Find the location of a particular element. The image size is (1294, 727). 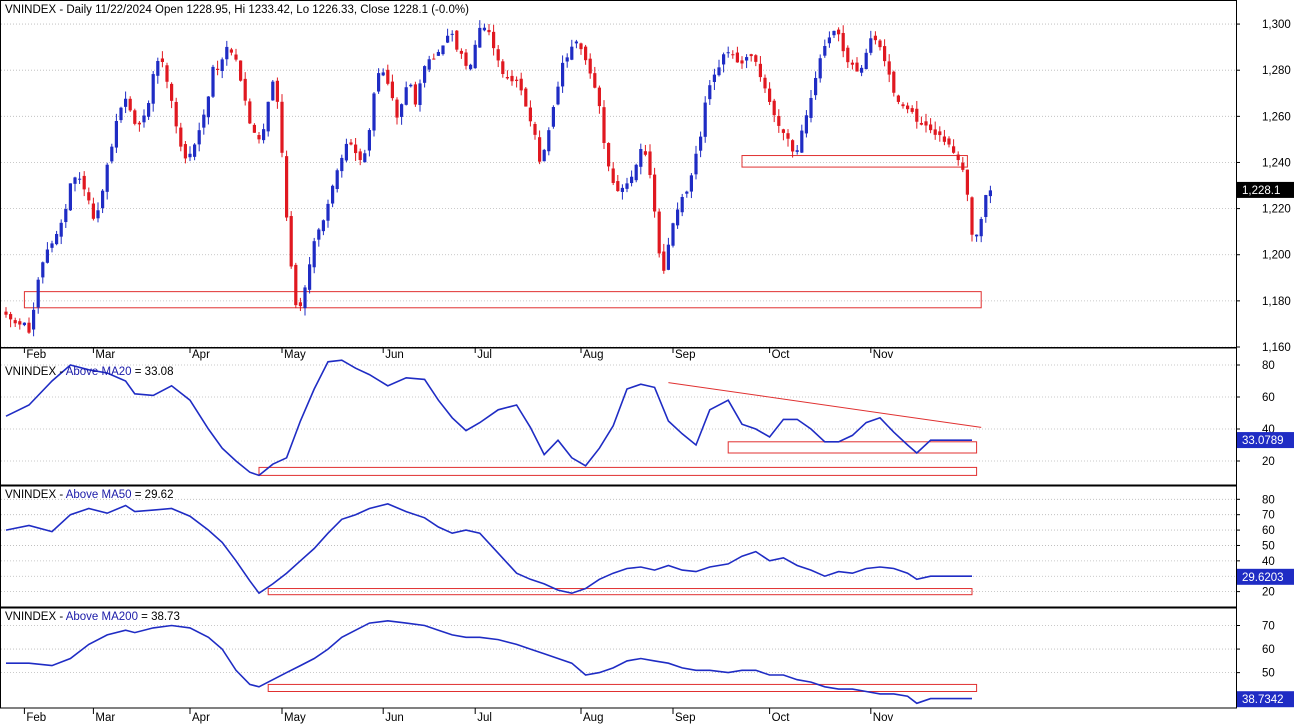

ma20-panel-title: VNINDEX - Above MA20 = 33.08 is located at coordinates (89, 372).